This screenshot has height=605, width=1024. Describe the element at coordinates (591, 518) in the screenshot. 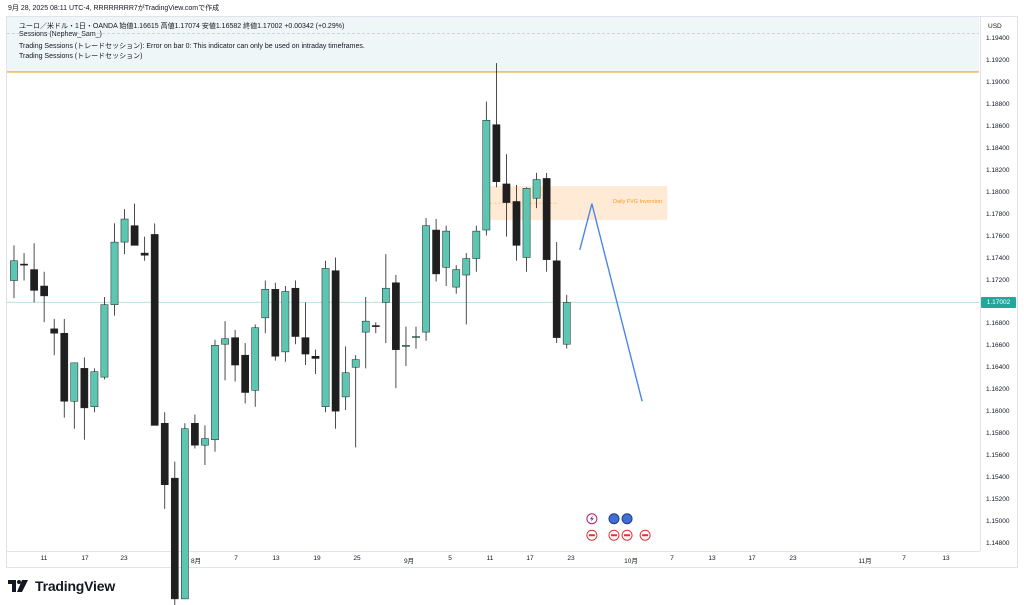

I see `lightning-icon-bolt` at that location.